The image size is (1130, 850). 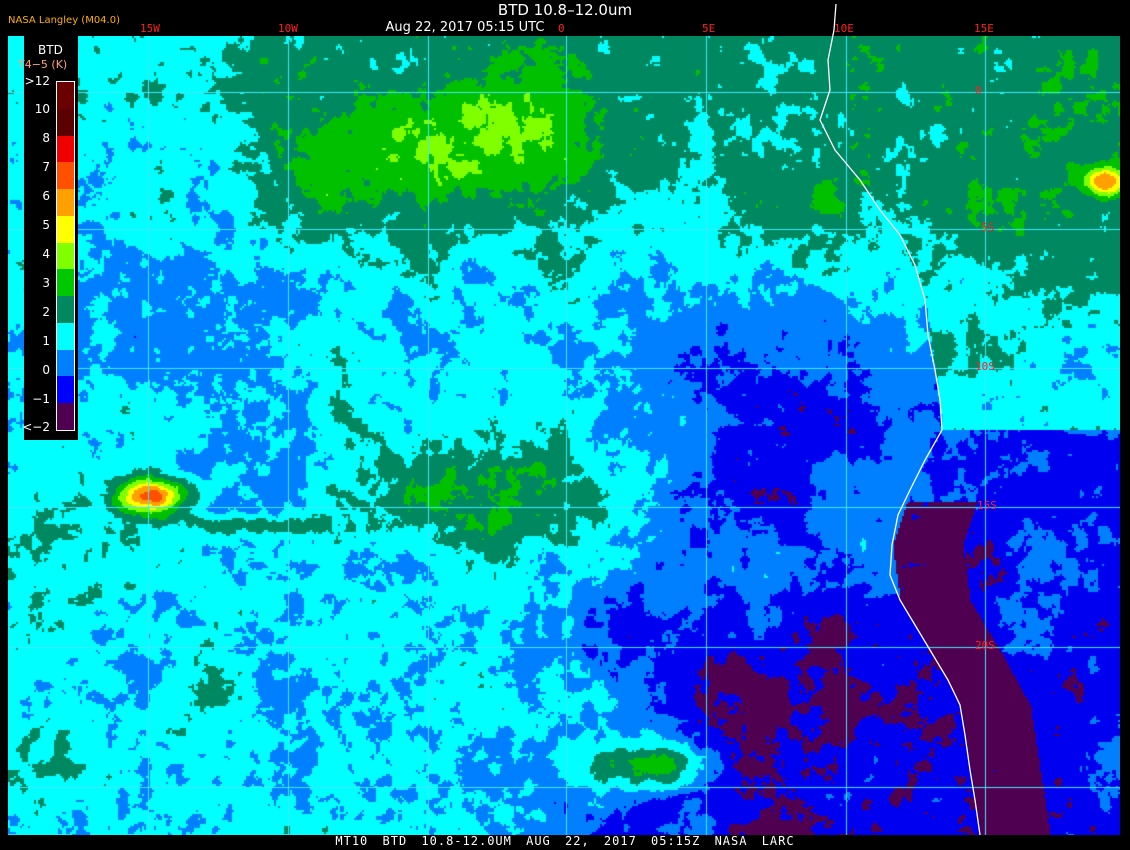 What do you see at coordinates (46, 196) in the screenshot?
I see `legend-label: 6` at bounding box center [46, 196].